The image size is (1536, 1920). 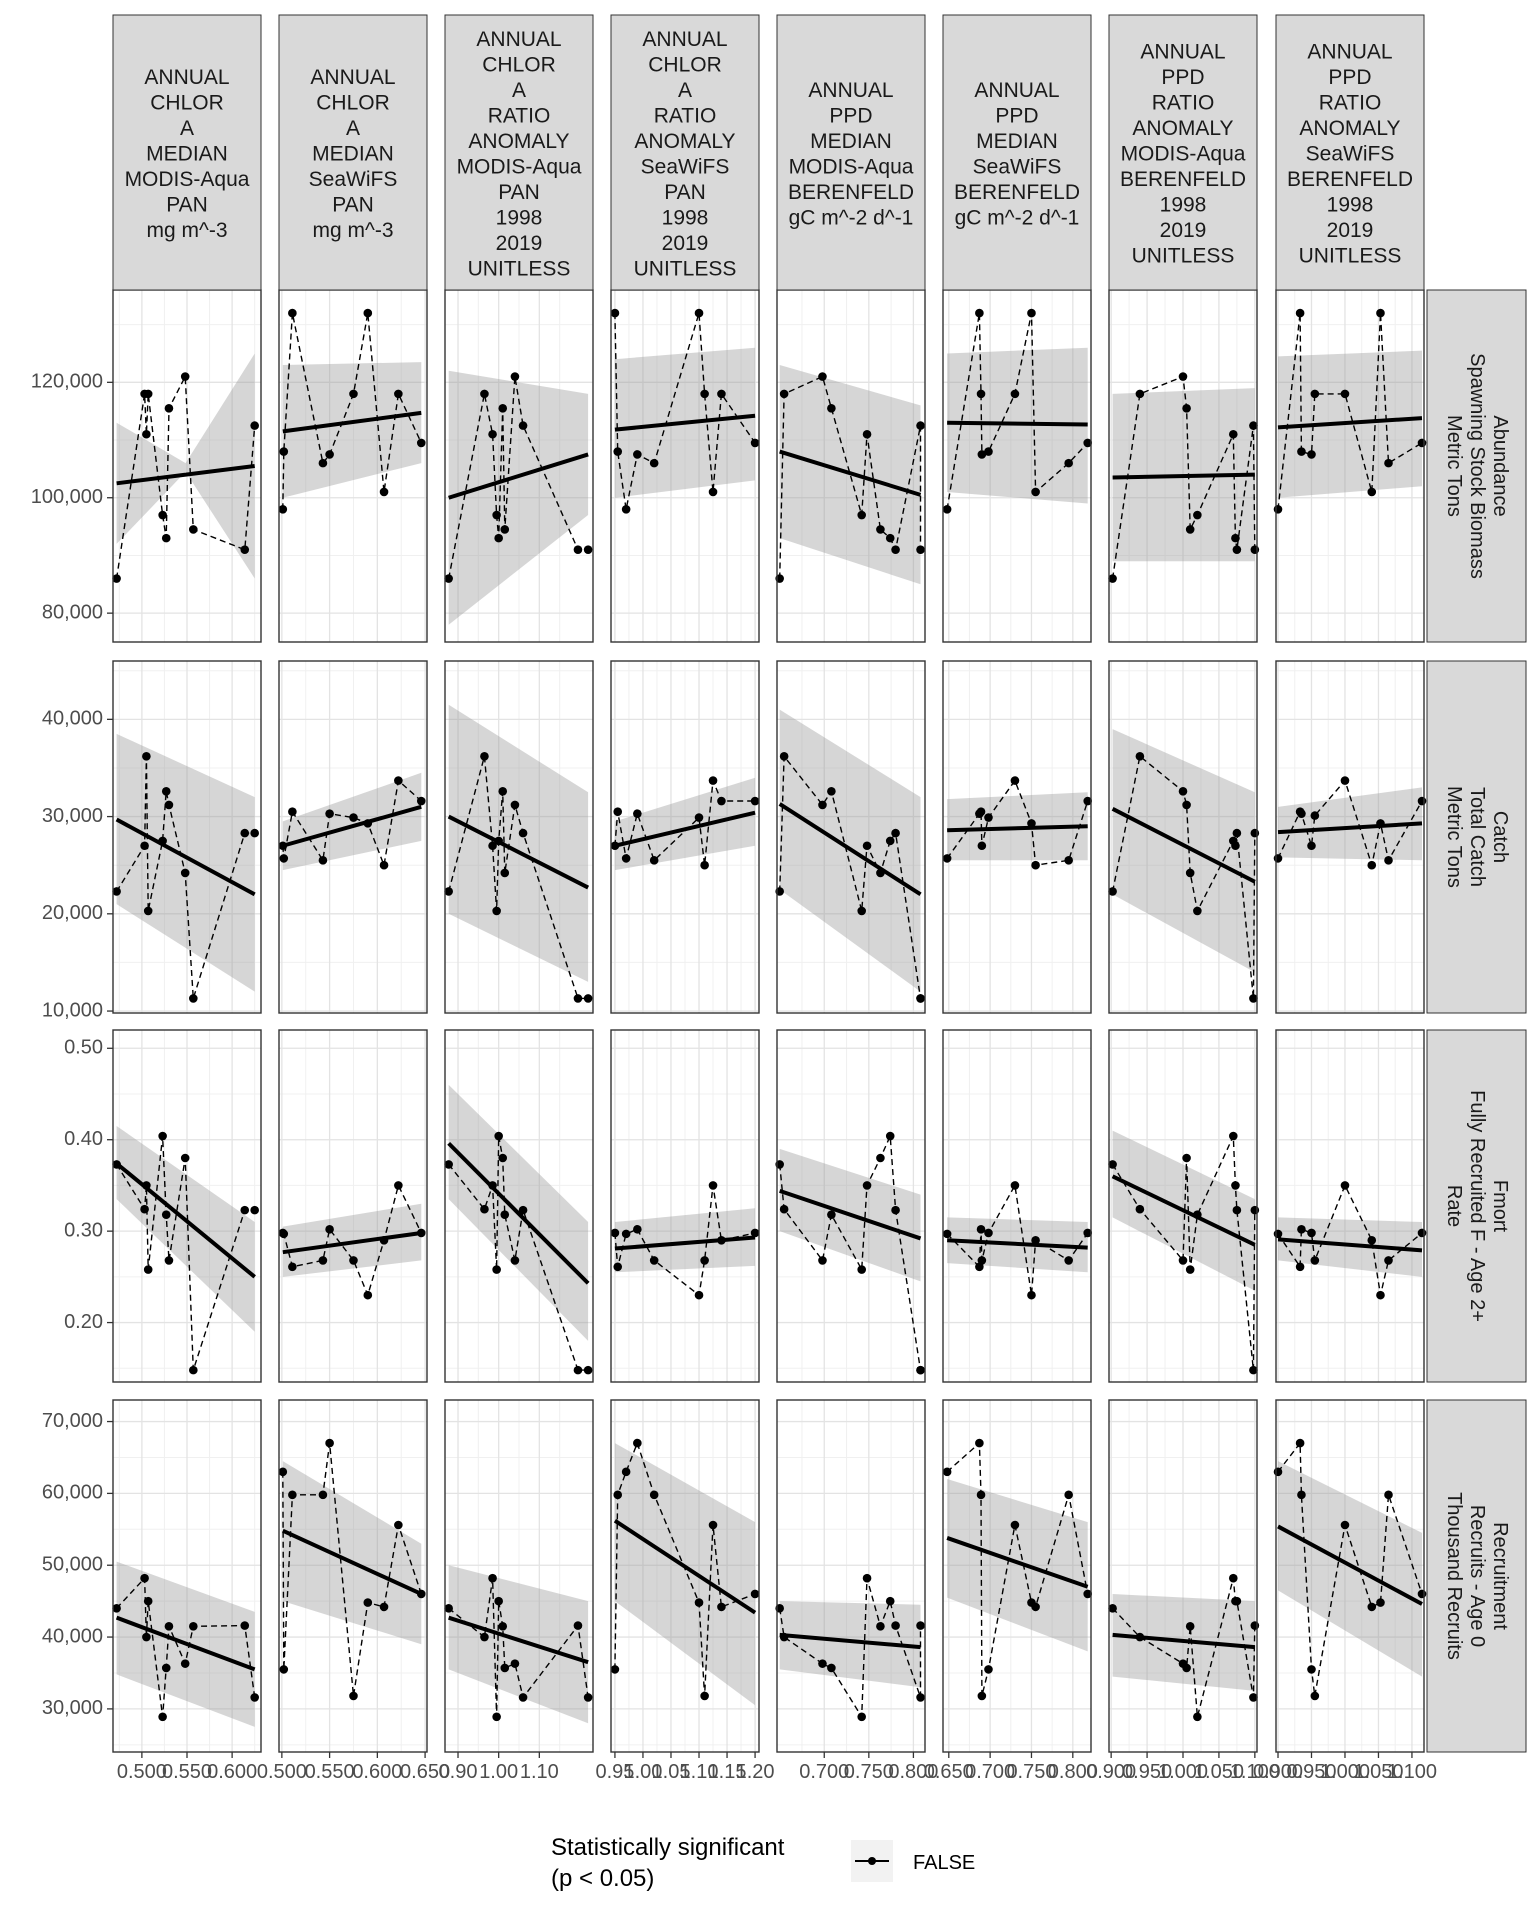 I want to click on column-strip-3-line: RATIO, so click(x=519, y=115).